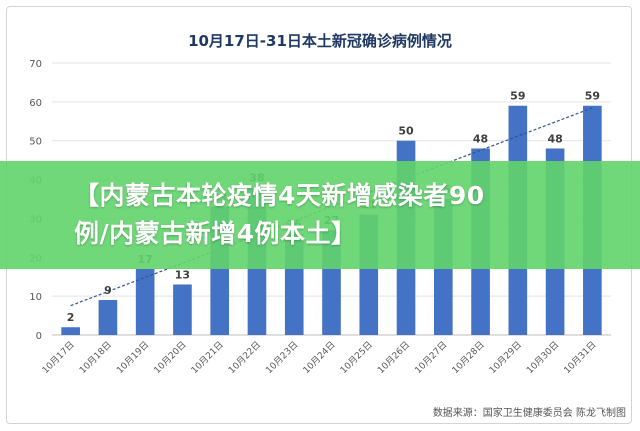 This screenshot has height=431, width=640. I want to click on x-tick-label: 10月20日, so click(170, 357).